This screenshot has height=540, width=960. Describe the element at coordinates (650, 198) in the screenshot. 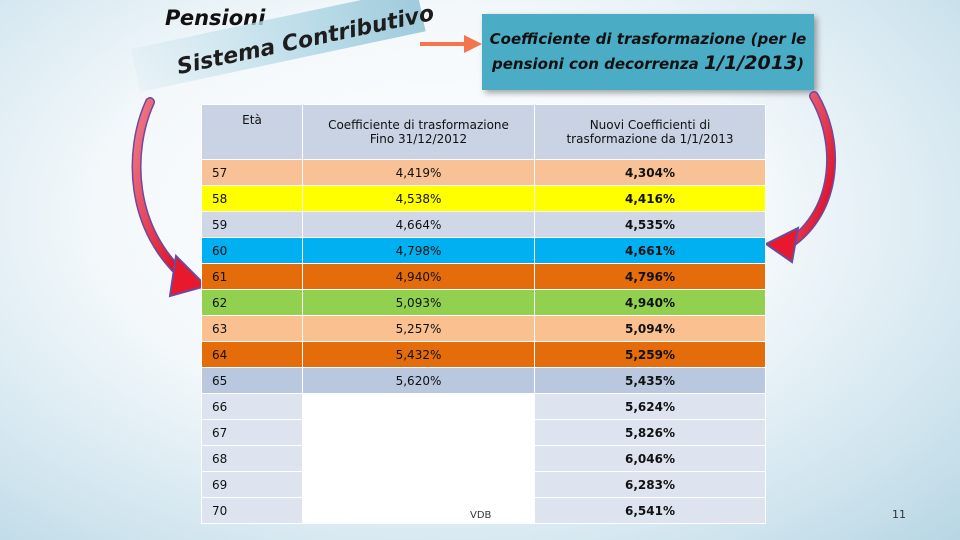

I see `cell-new-coefficient: 4,416%` at that location.